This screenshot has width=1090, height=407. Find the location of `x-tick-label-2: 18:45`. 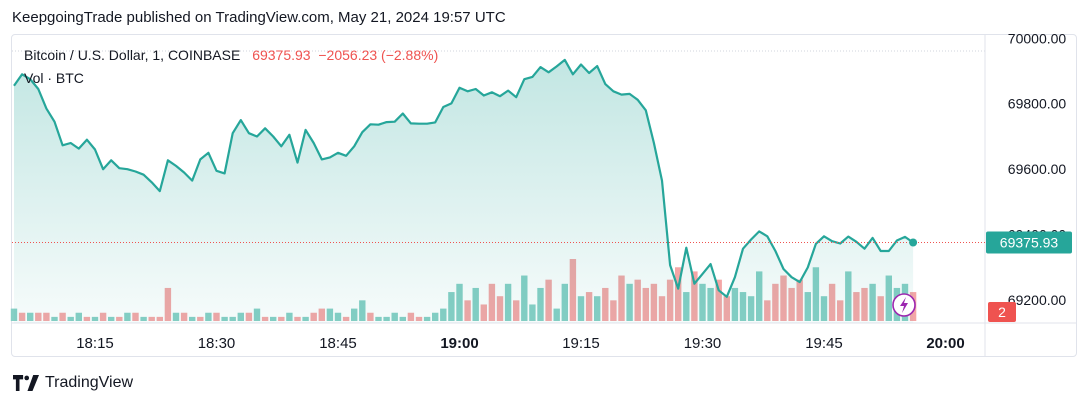

x-tick-label-2: 18:45 is located at coordinates (338, 343).